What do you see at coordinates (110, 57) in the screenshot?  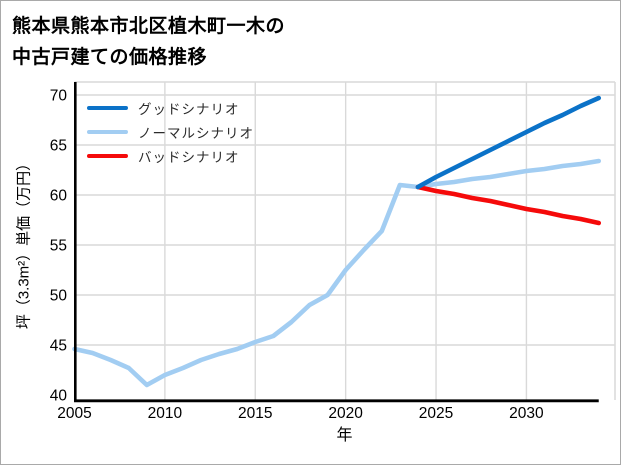 I see `chart-title-line2: 中古戸建ての価格推移` at bounding box center [110, 57].